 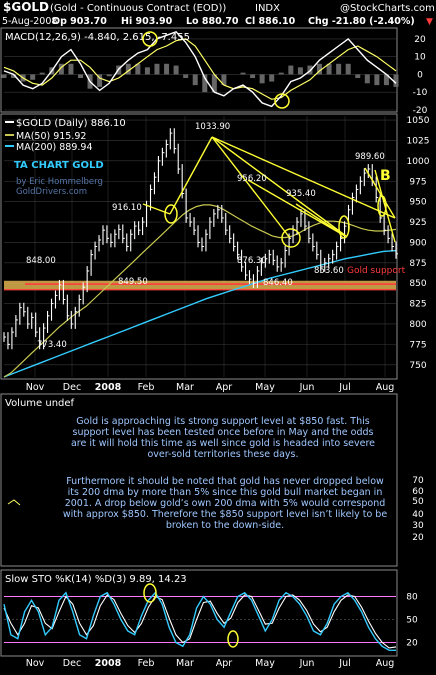 What do you see at coordinates (9, 135) in the screenshot?
I see `legend-ma50-swatch` at bounding box center [9, 135].